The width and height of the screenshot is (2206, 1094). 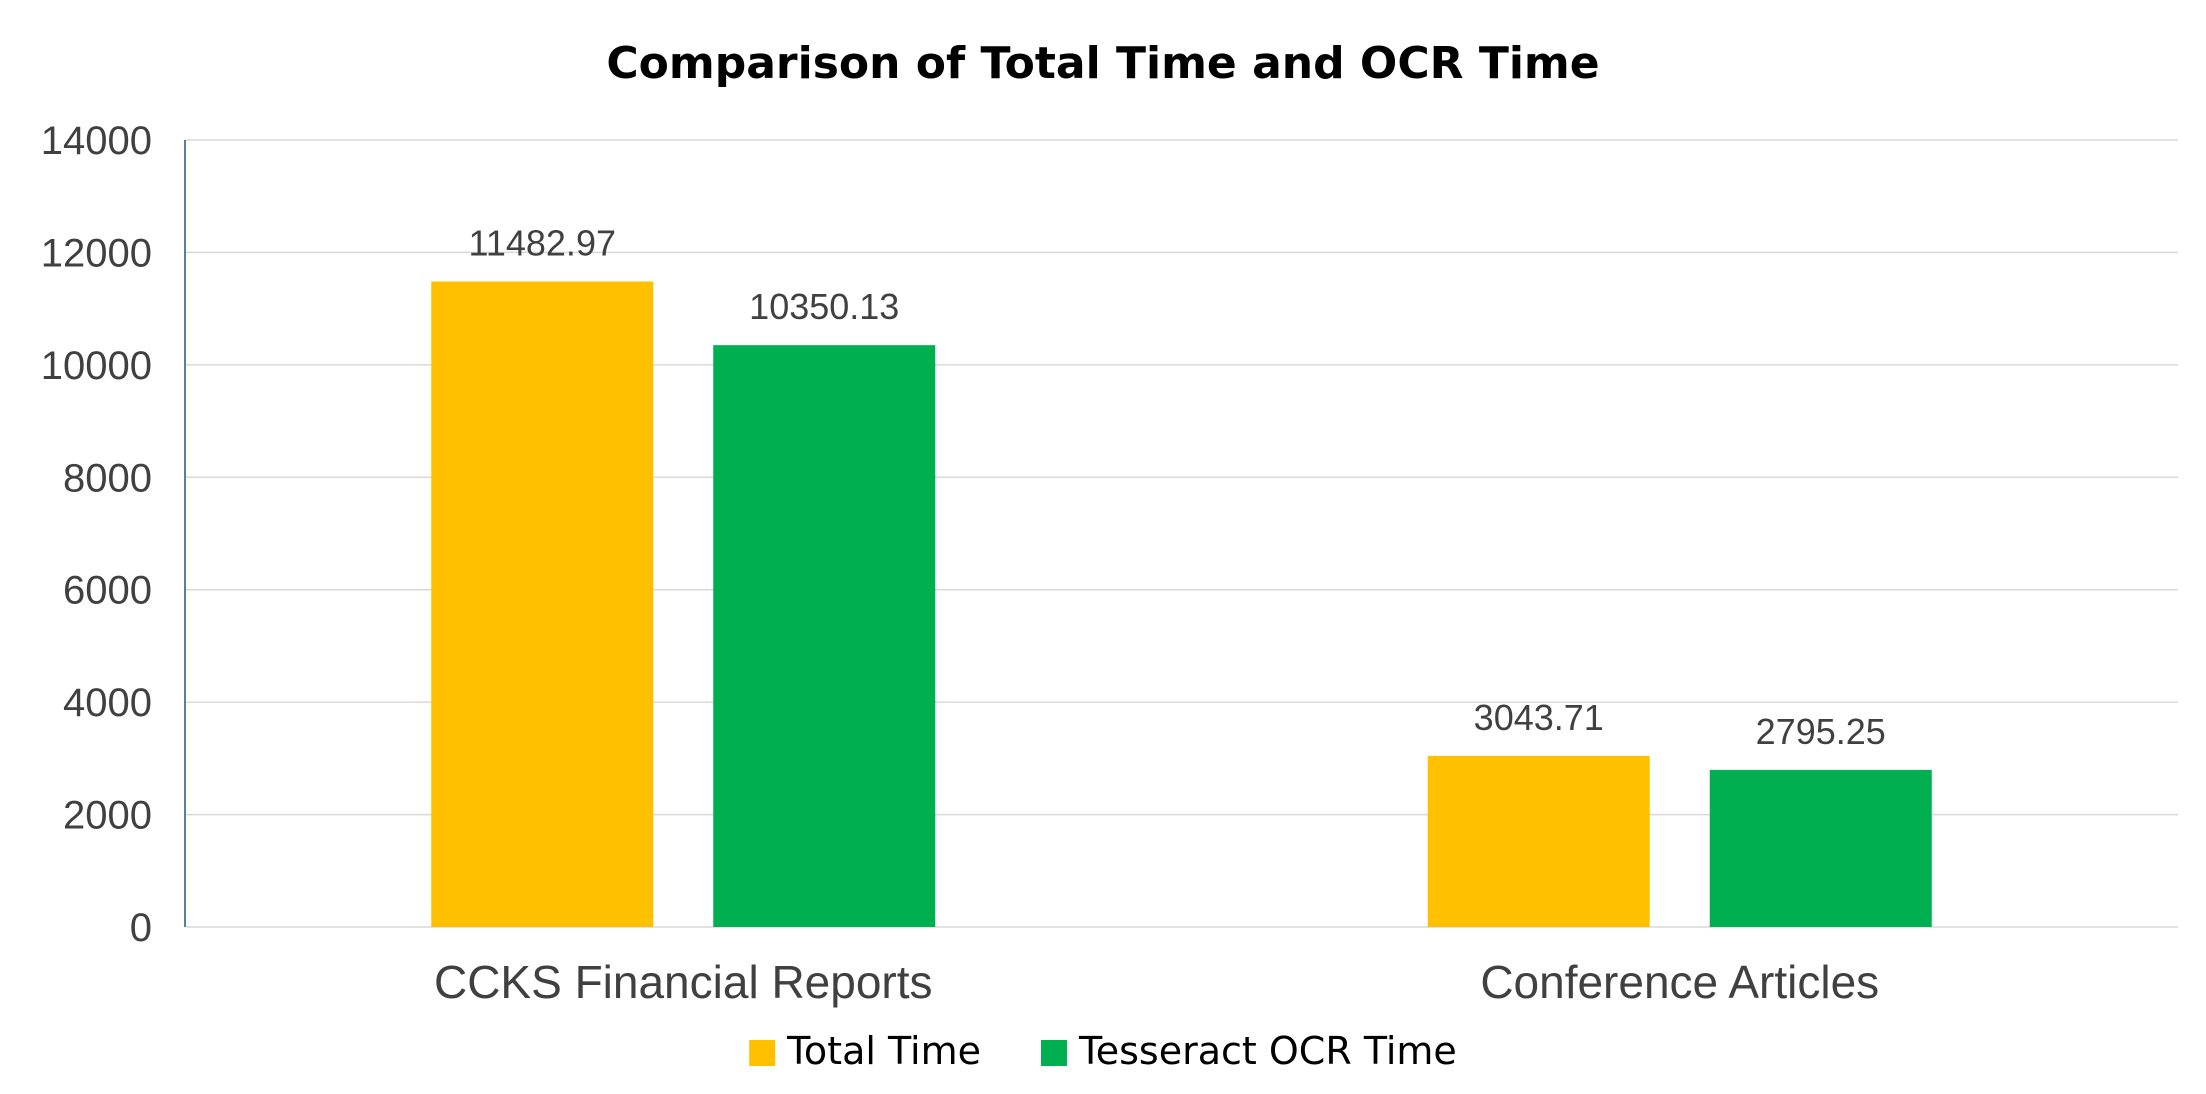 What do you see at coordinates (107, 703) in the screenshot?
I see `y-tick-label-4000: 4000` at bounding box center [107, 703].